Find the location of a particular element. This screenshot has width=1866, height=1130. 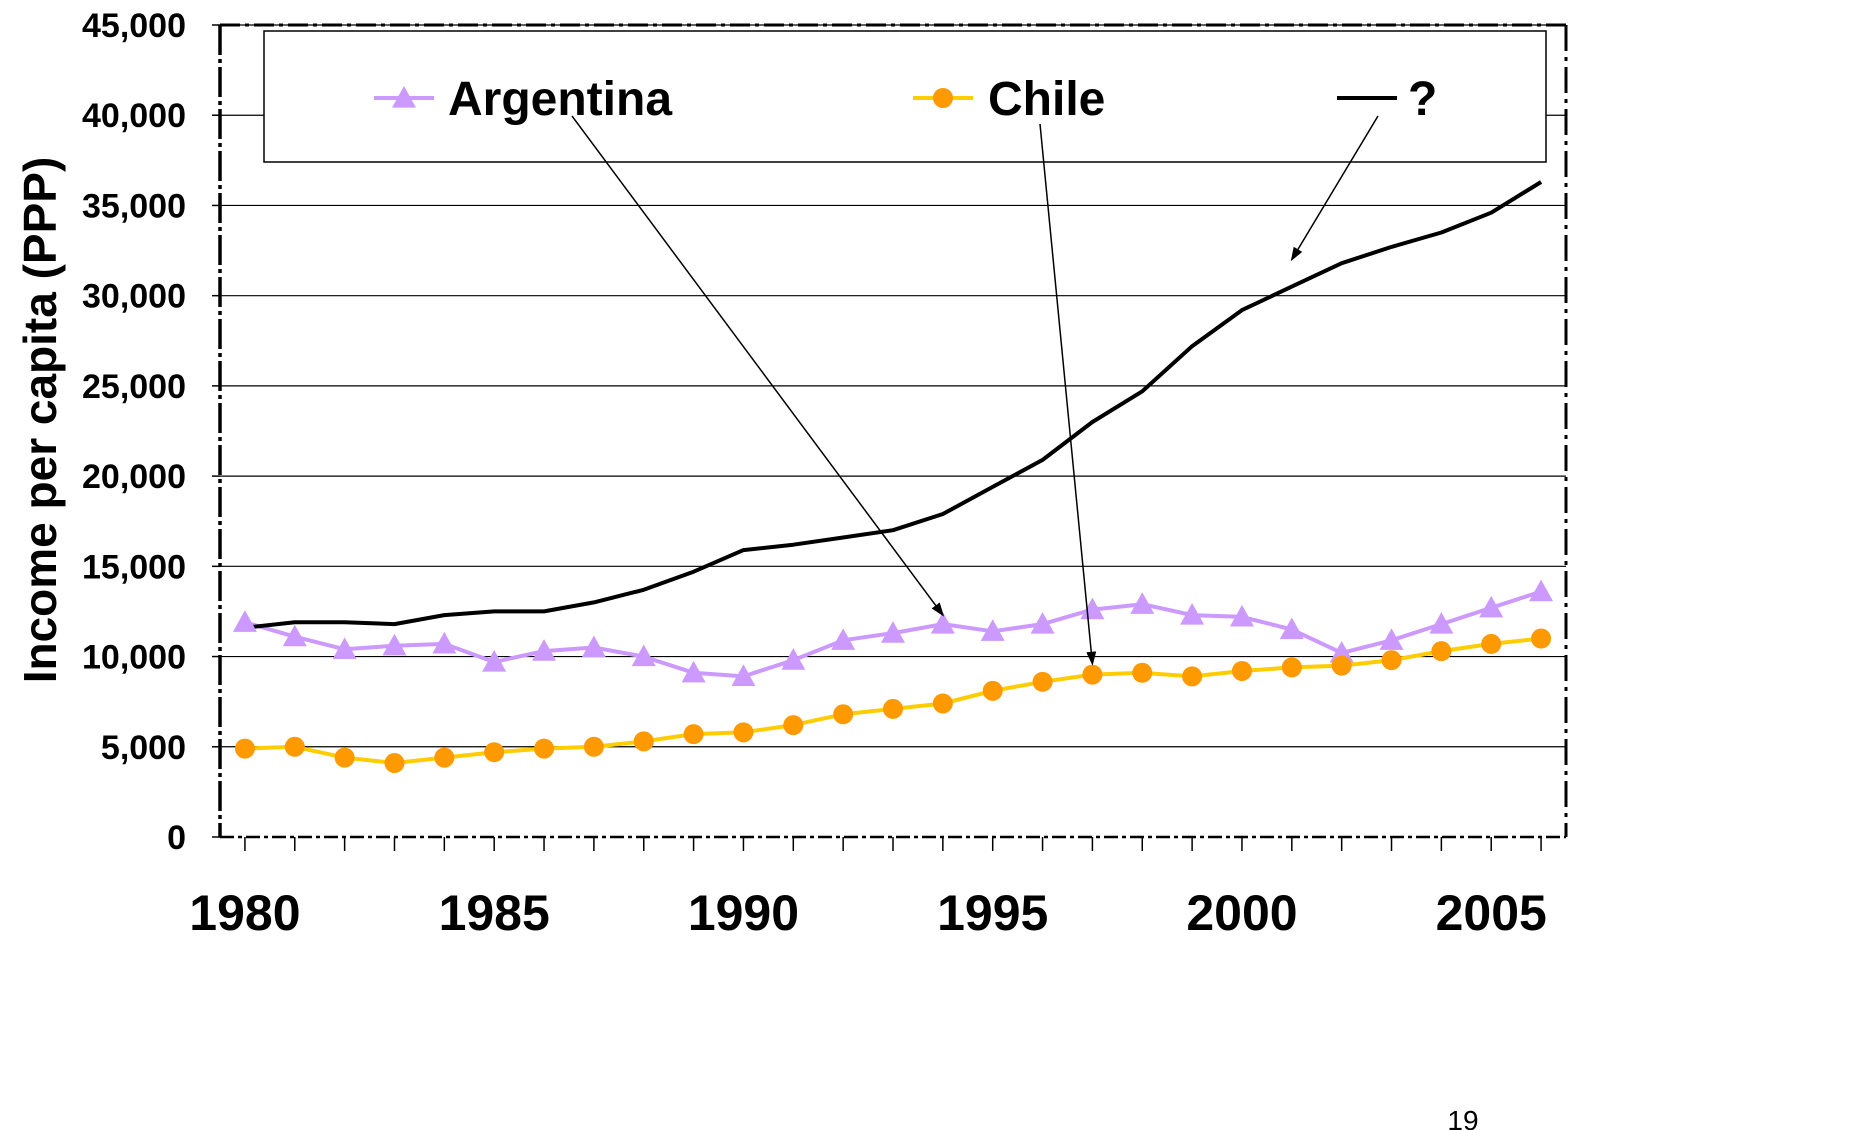

x-tick-label: 2000 is located at coordinates (1241, 913).